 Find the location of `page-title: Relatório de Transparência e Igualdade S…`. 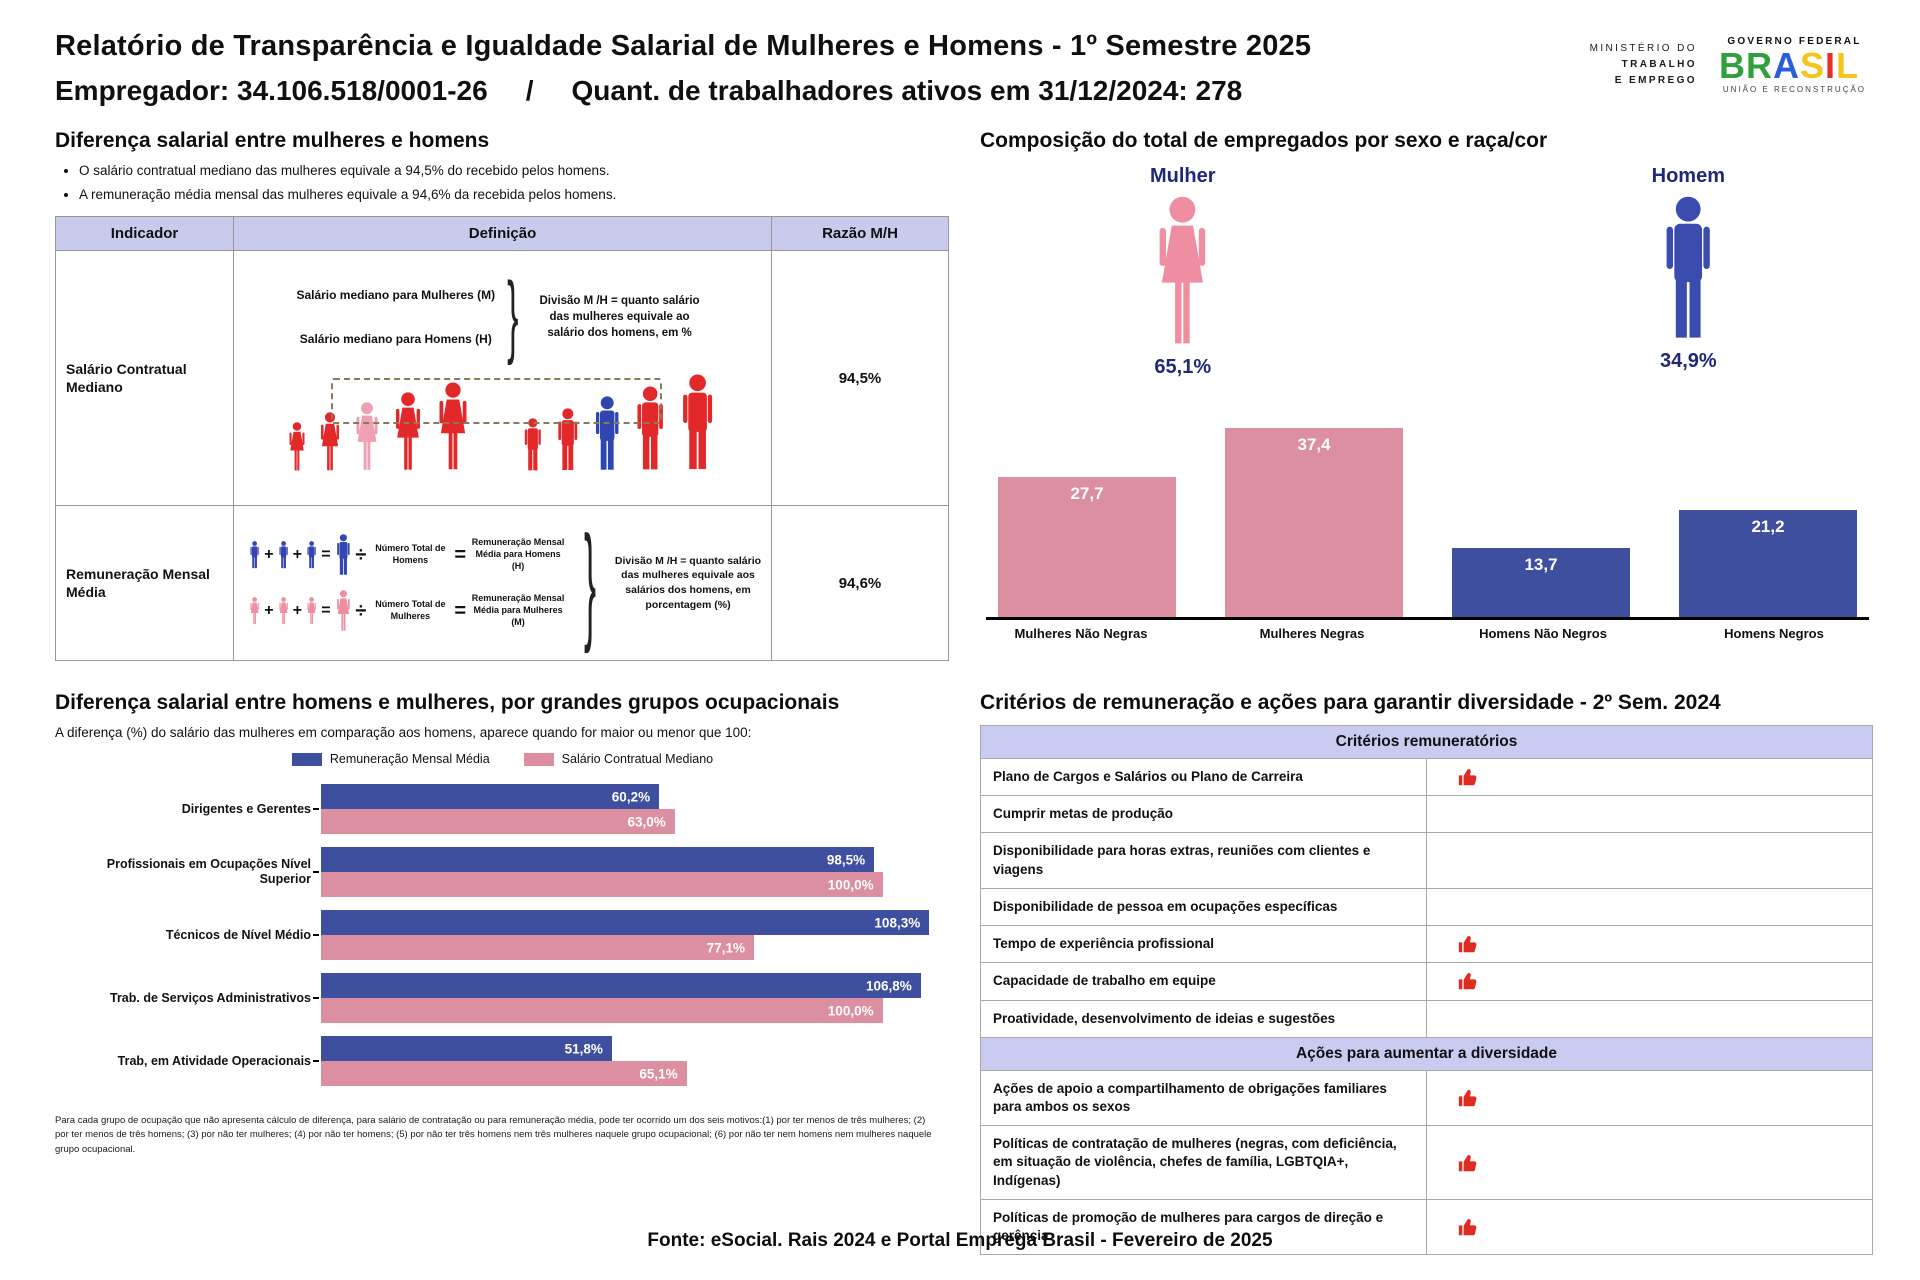

page-title: Relatório de Transparência e Igualdade S… is located at coordinates (683, 46).